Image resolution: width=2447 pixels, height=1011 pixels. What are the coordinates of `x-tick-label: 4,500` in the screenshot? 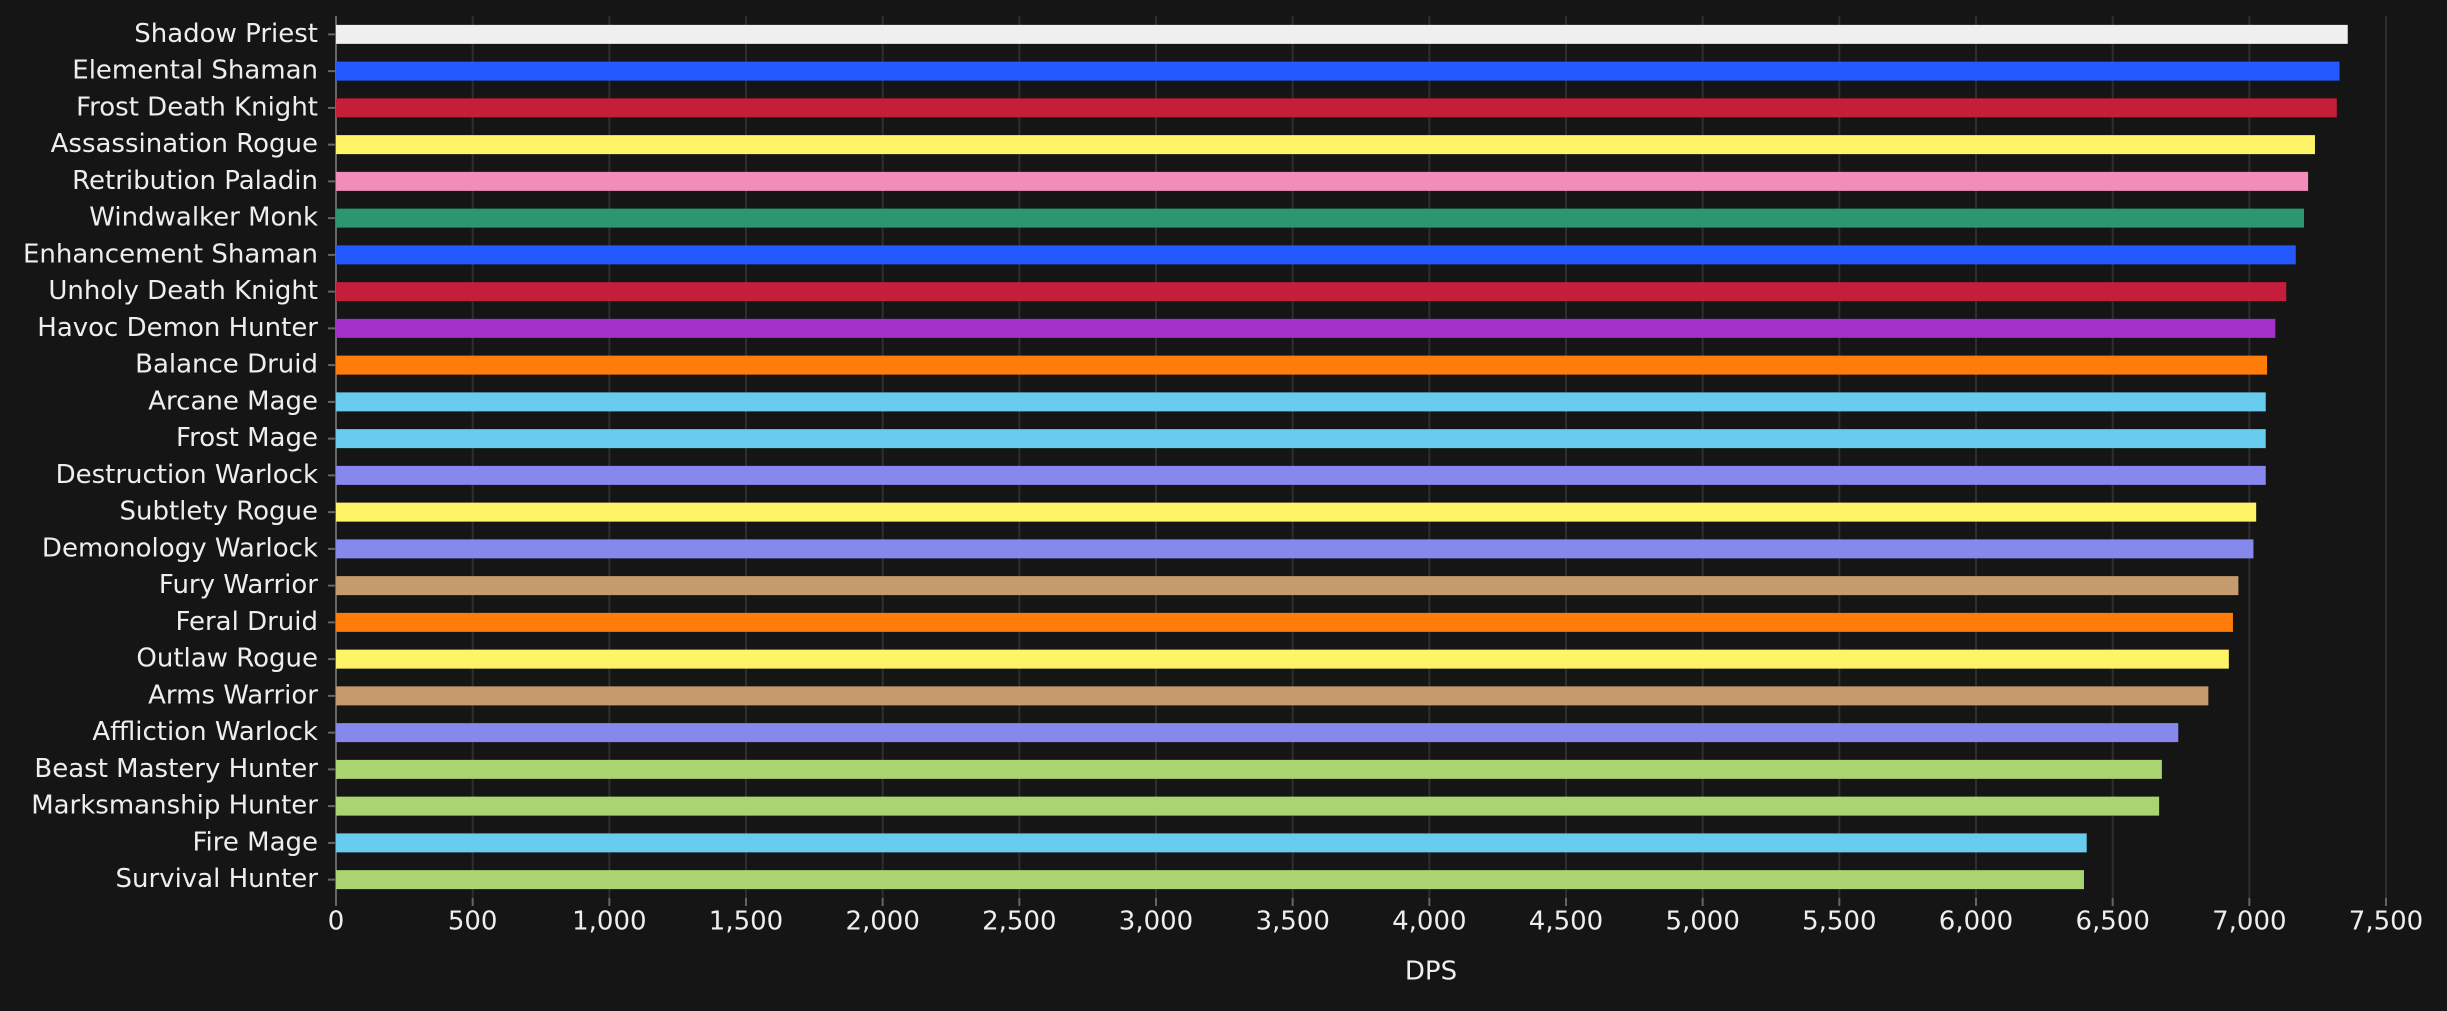 It's located at (1566, 922).